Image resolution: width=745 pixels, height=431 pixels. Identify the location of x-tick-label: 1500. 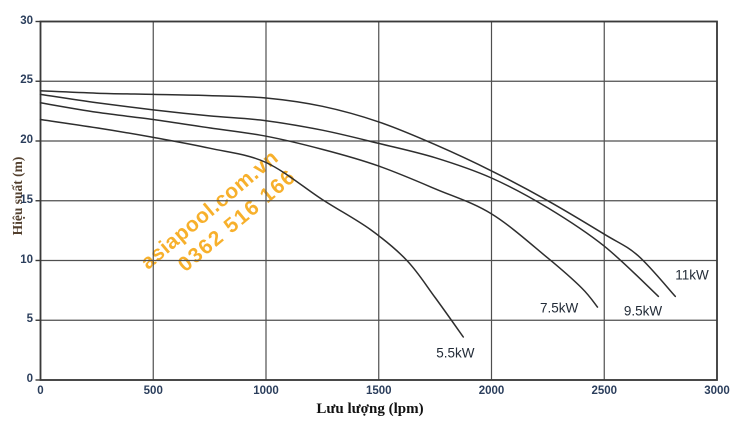
(378, 391).